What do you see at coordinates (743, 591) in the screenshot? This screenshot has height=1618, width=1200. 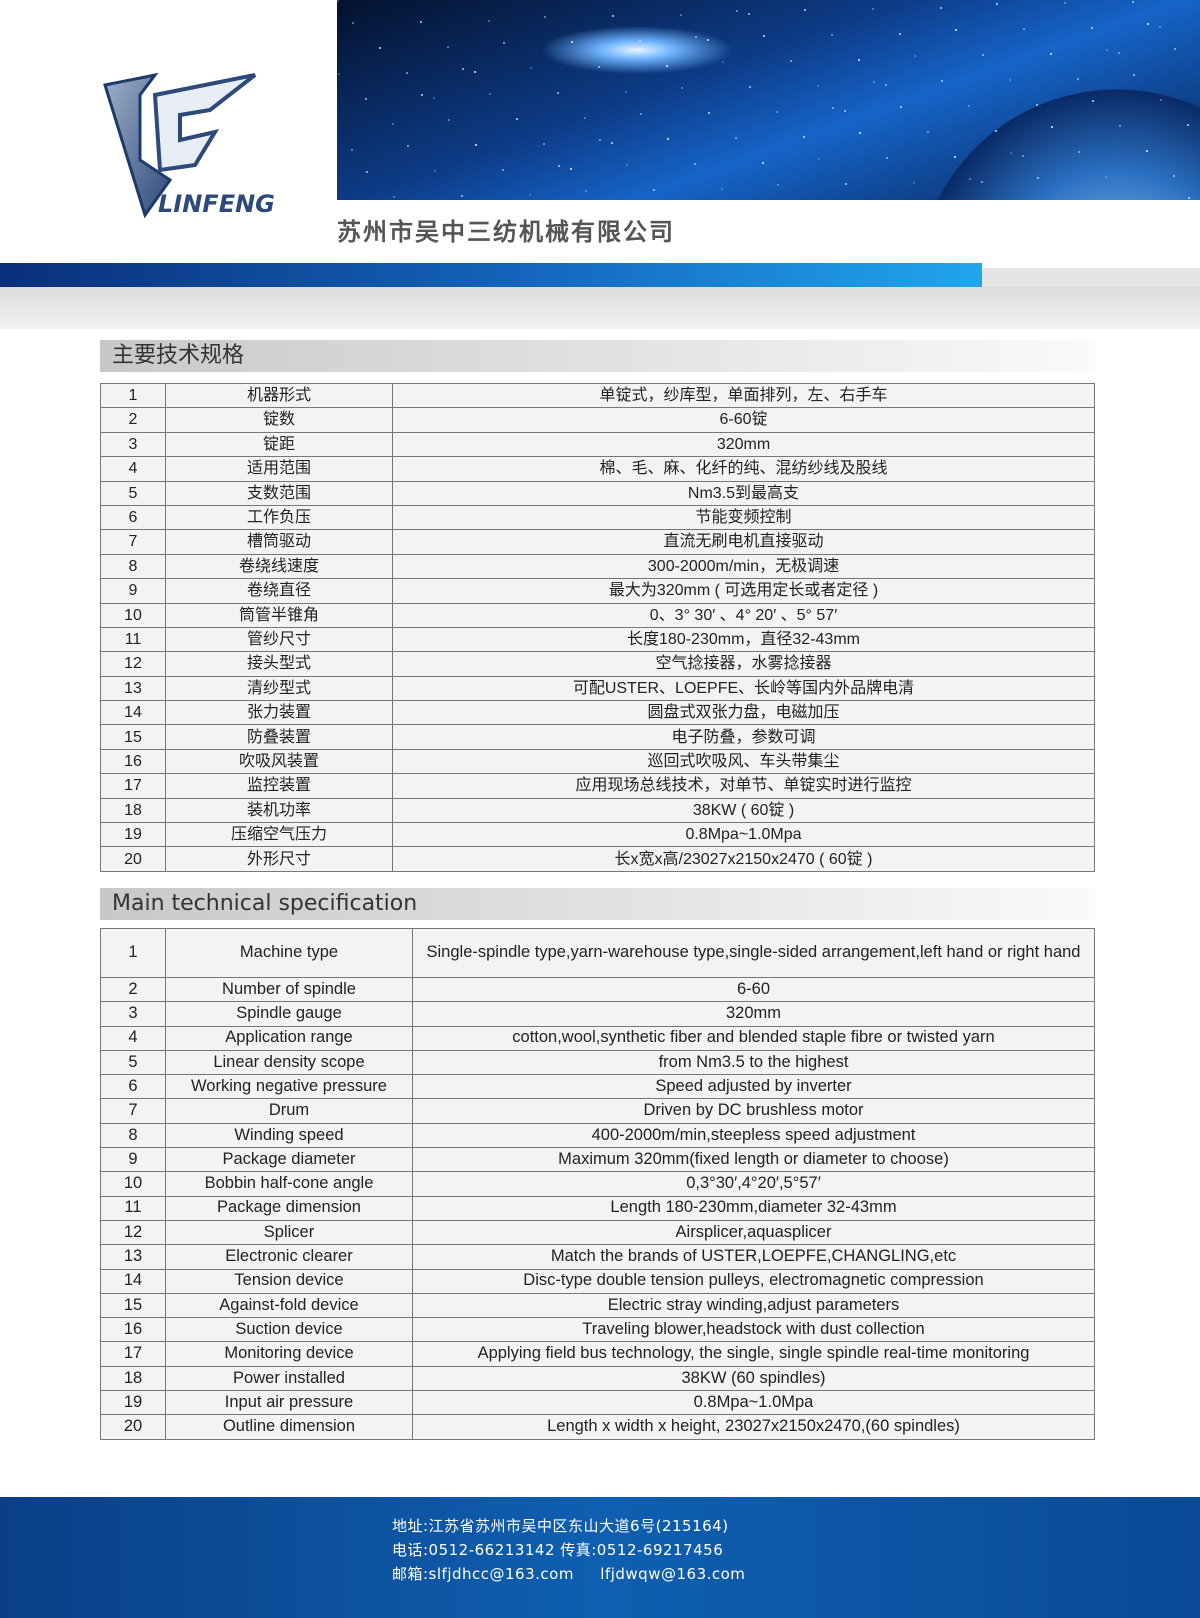 I see `spec-value: 最大为320mm ( 可选用定长或者定径 )` at bounding box center [743, 591].